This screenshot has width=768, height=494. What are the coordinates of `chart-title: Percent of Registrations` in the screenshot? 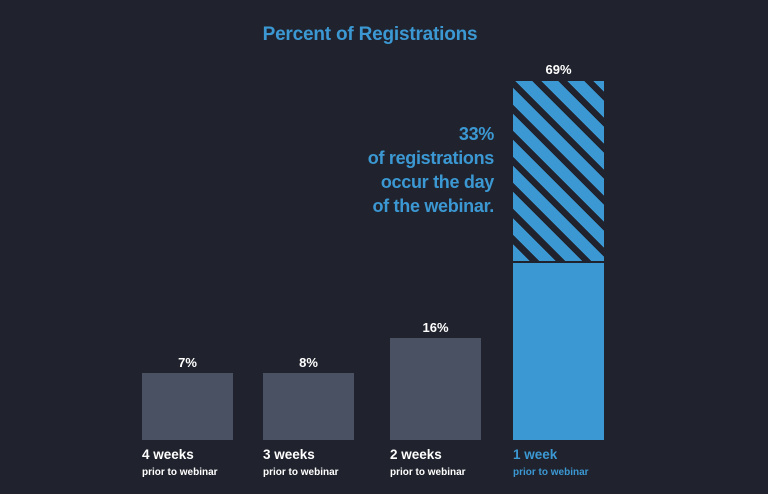 It's located at (370, 34).